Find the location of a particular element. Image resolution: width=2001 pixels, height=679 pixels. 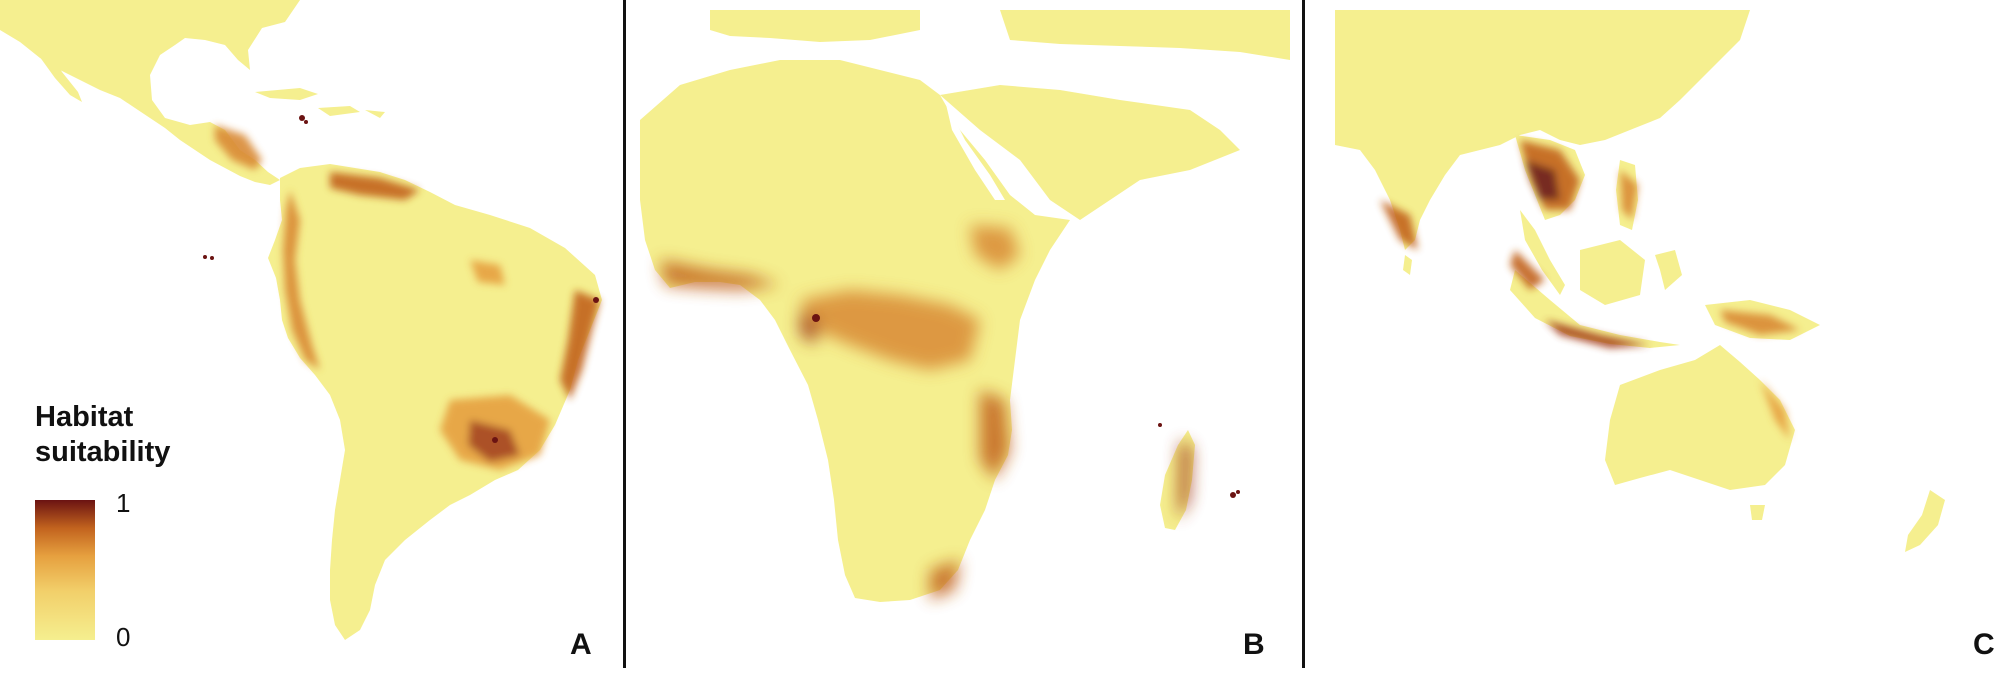

panel-letter-c: C is located at coordinates (1984, 644).